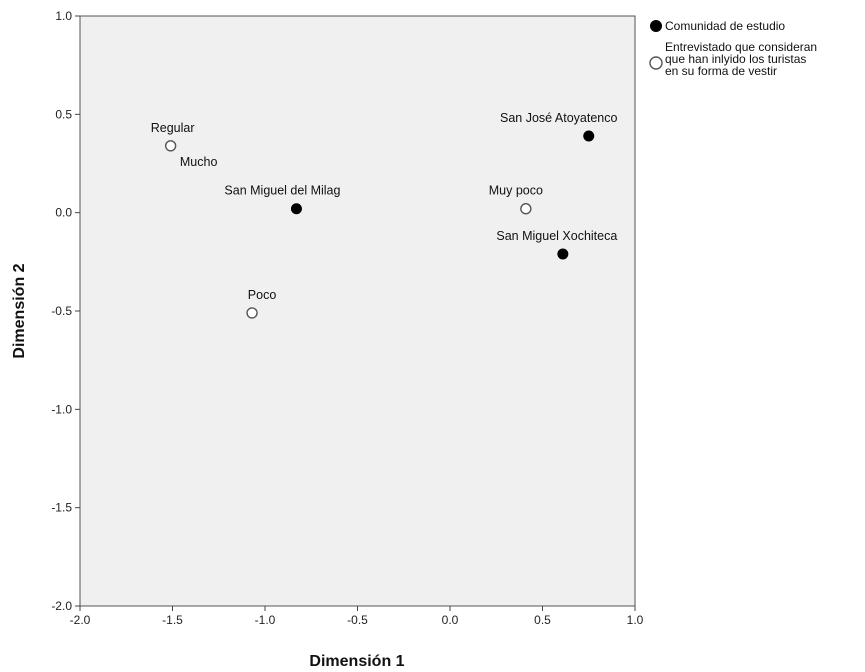 This screenshot has height=672, width=865. What do you see at coordinates (63, 213) in the screenshot?
I see `y-tick-label: 0.0` at bounding box center [63, 213].